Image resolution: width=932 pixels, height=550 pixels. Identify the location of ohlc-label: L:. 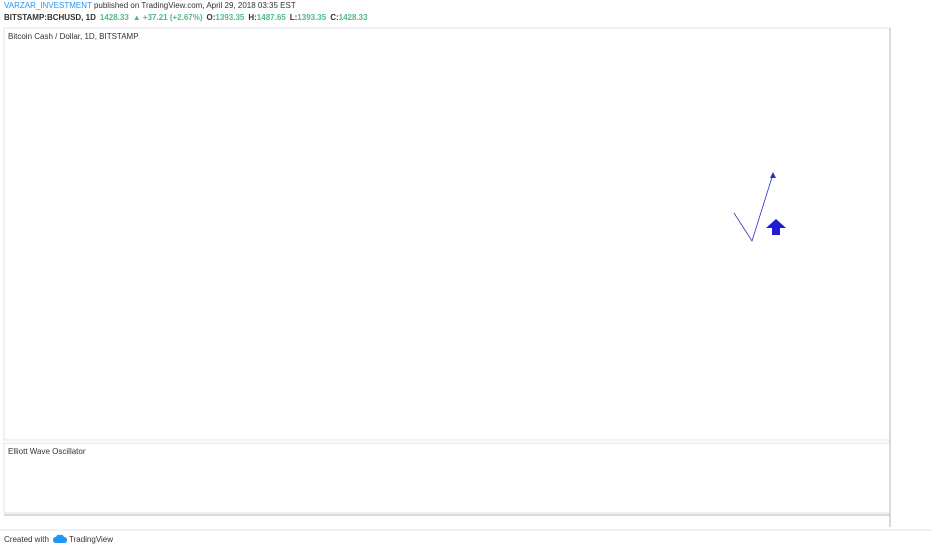
(294, 17).